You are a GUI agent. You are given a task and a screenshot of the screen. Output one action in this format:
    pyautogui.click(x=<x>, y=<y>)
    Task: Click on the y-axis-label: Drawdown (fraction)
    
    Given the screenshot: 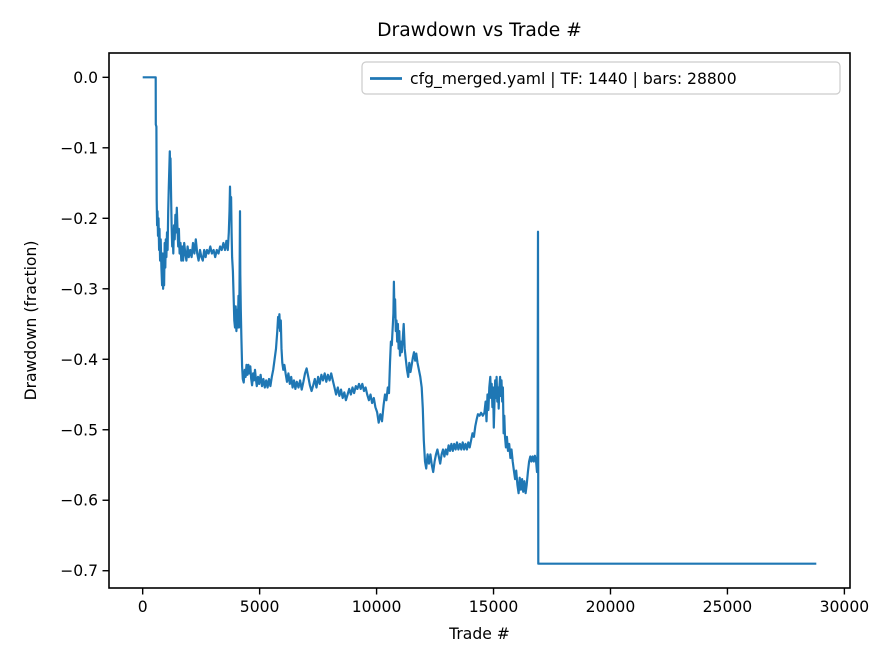 What is the action you would take?
    pyautogui.click(x=31, y=321)
    